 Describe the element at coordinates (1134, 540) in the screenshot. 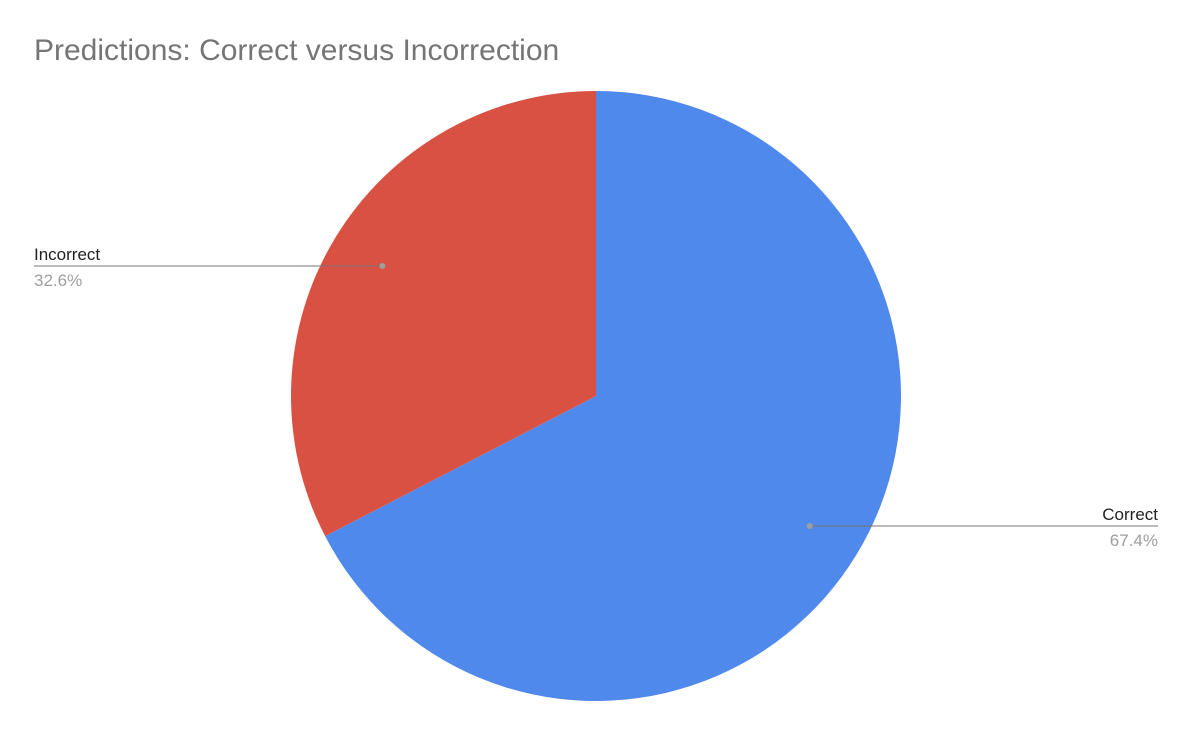

I see `slice-value-correct: 67.4%` at that location.